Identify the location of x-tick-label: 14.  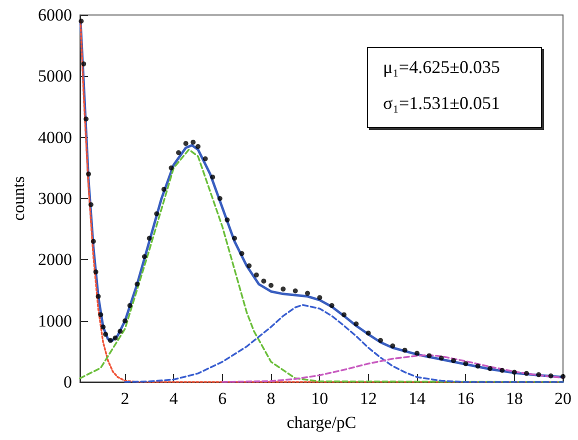
(417, 398).